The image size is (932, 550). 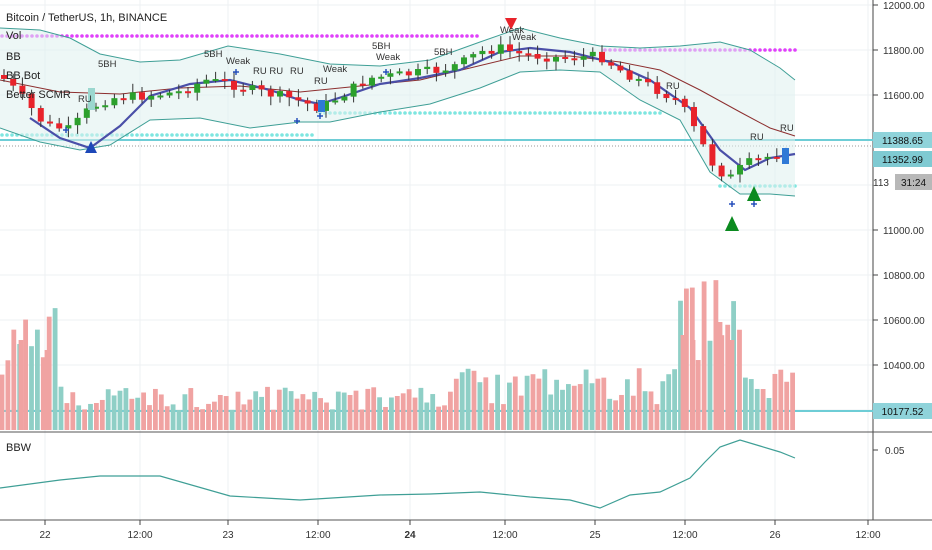 What do you see at coordinates (904, 366) in the screenshot?
I see `y-tick-label: 10400.00` at bounding box center [904, 366].